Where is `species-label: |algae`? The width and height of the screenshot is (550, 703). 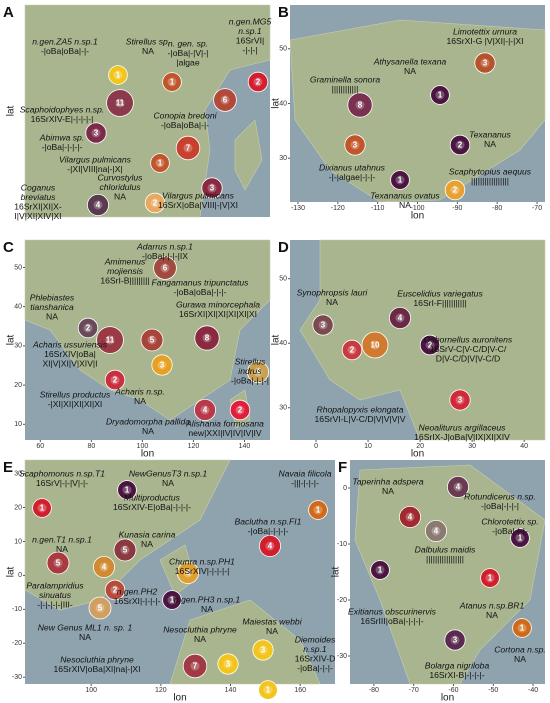
species-label: |algae is located at coordinates (187, 62).